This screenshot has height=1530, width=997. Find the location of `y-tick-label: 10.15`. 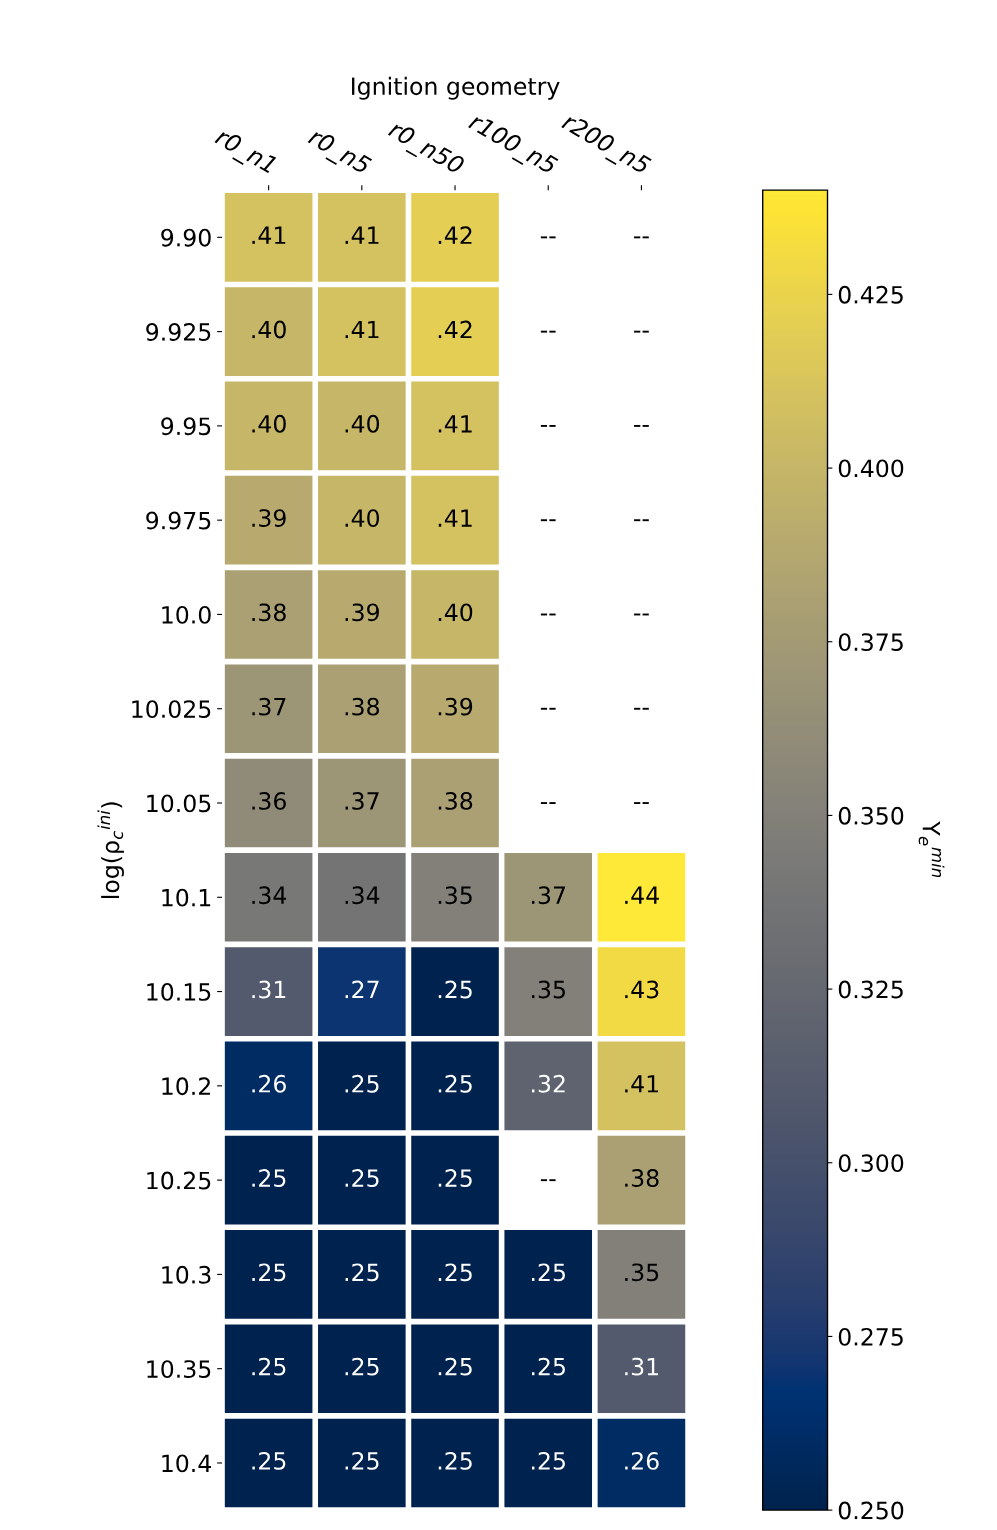

y-tick-label: 10.15 is located at coordinates (179, 992).